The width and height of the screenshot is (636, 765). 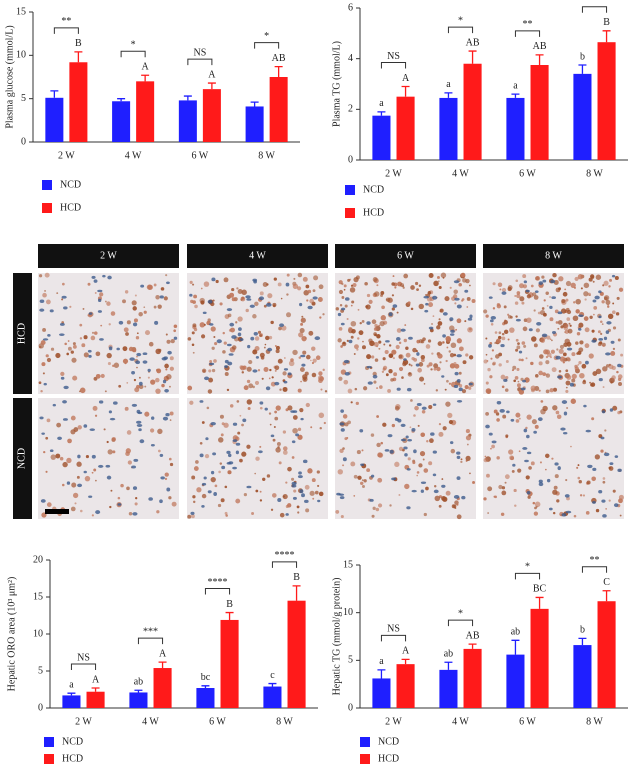 What do you see at coordinates (38, 559) in the screenshot?
I see `y-tick-label: 20` at bounding box center [38, 559].